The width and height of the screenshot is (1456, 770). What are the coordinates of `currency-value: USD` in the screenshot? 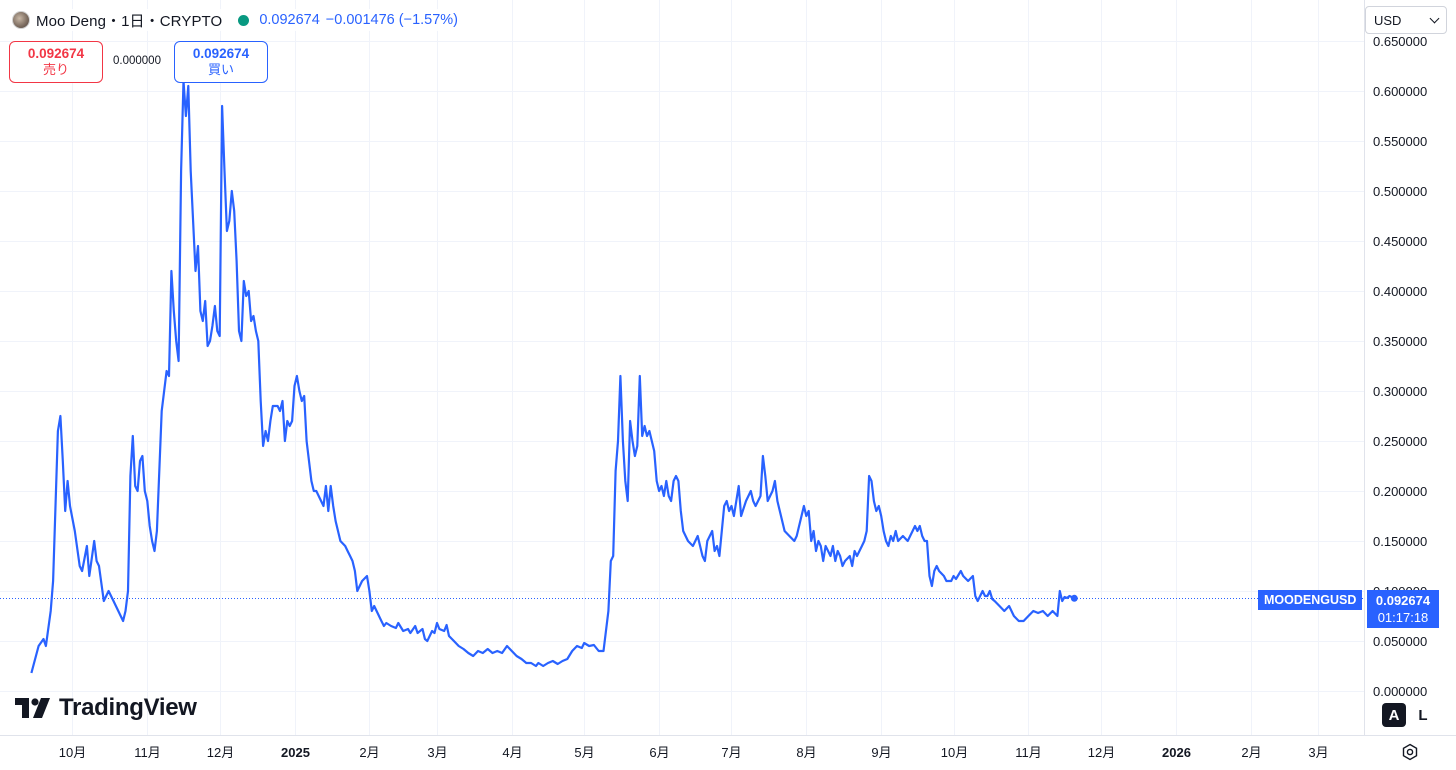 It's located at (1388, 20).